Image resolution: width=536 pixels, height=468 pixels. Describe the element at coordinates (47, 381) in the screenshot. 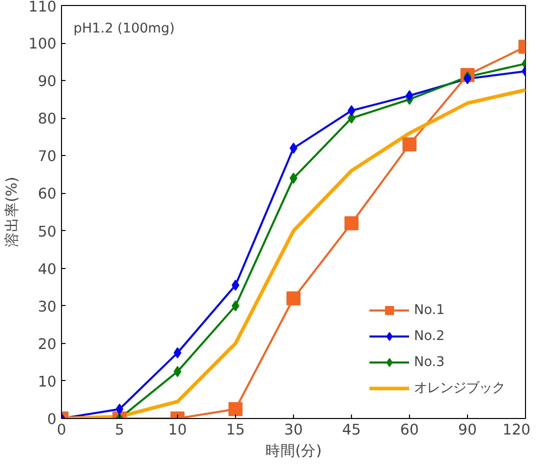

I see `y-tick-label: 10` at that location.